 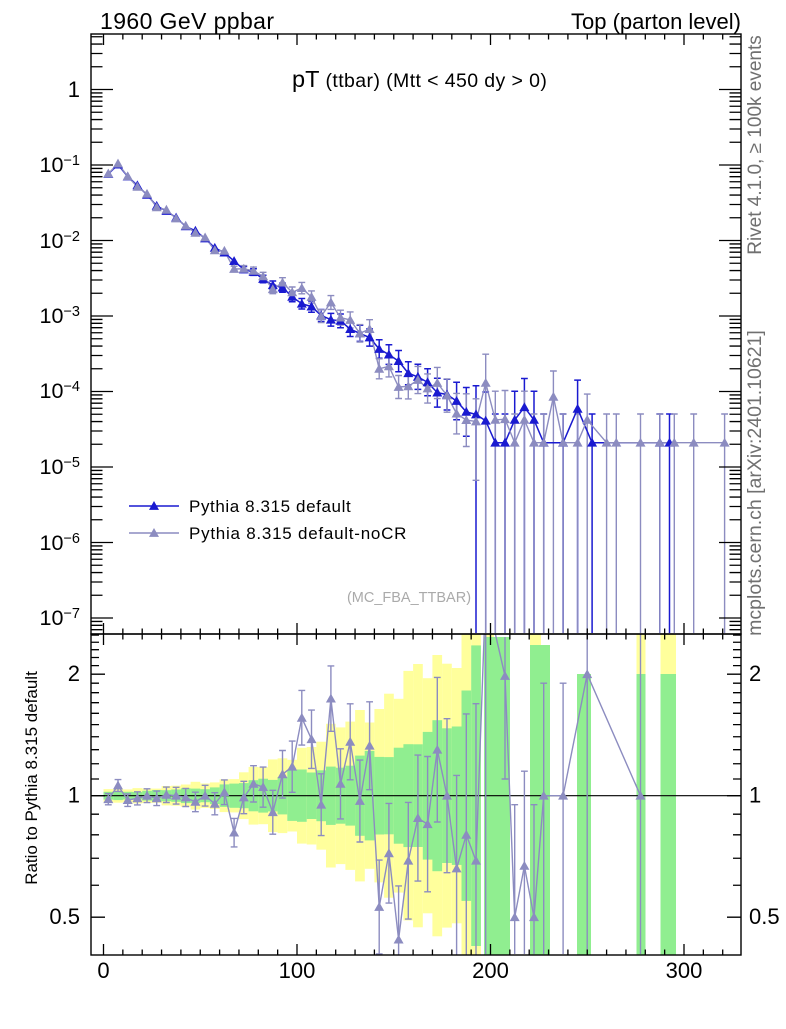 I want to click on svg-text: Rivet 4.1.0, ≥ 100k events, so click(x=755, y=145).